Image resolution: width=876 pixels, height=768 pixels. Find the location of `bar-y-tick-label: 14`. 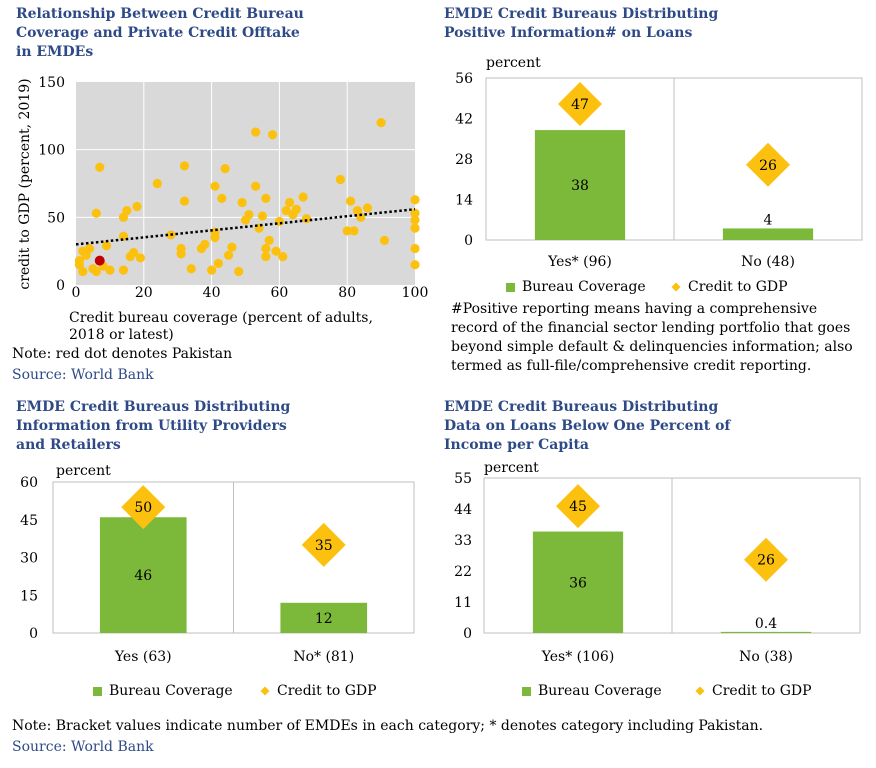

bar-y-tick-label: 14 is located at coordinates (464, 201).